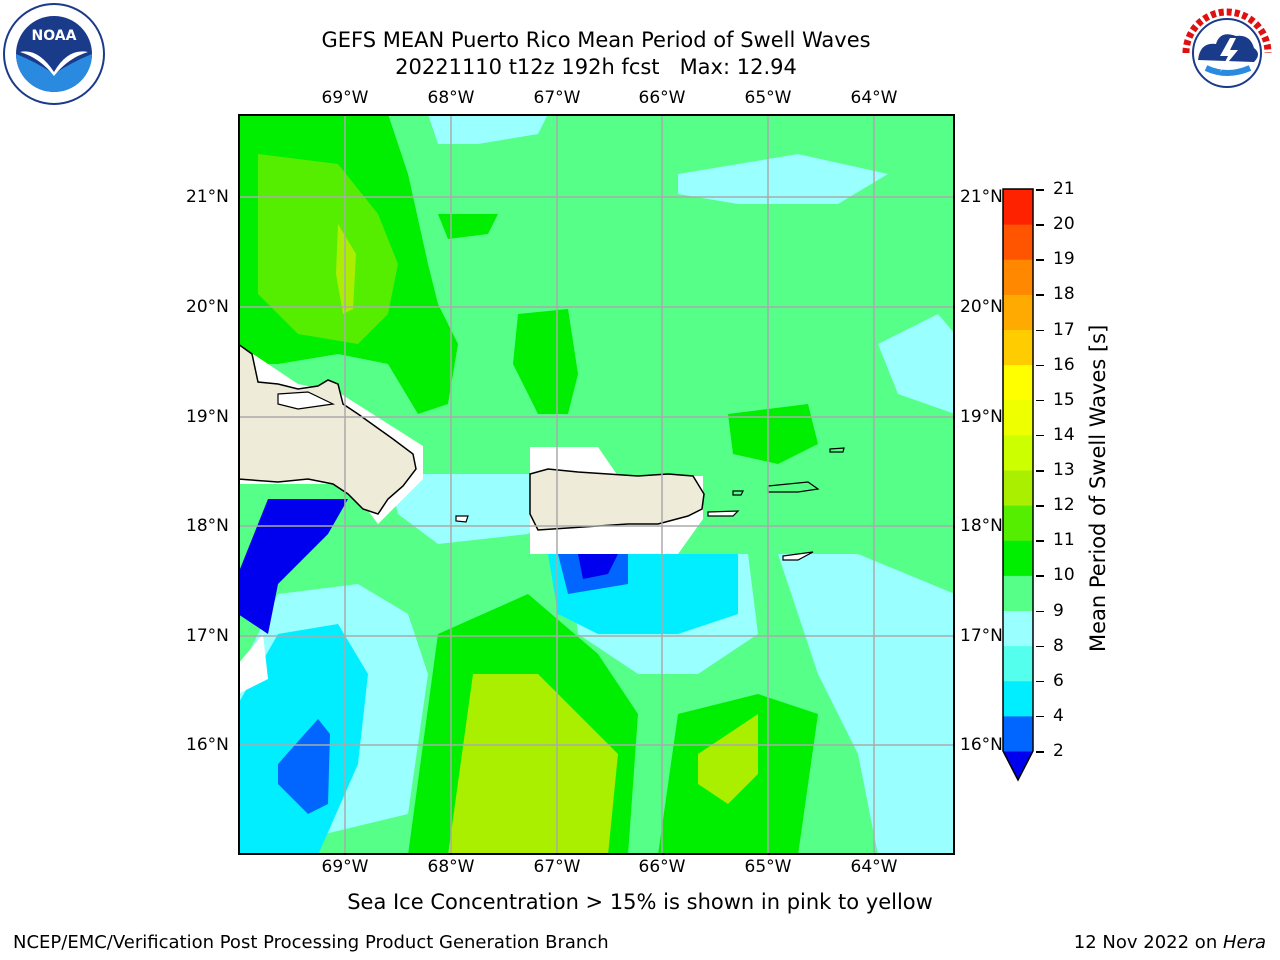  Describe the element at coordinates (1058, 715) in the screenshot. I see `colorbar-tick-label: 4` at that location.